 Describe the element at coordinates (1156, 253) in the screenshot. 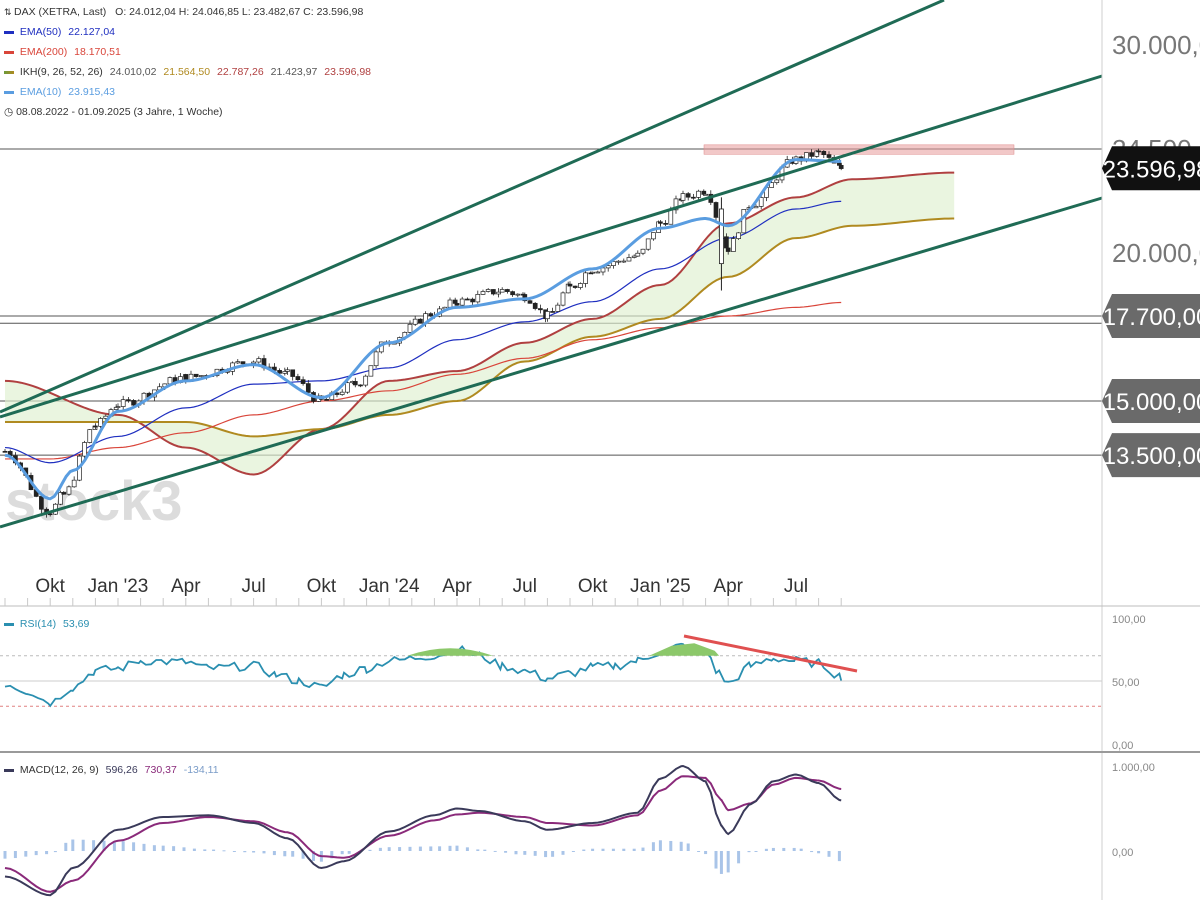

I see `price-axis-label: 20.000,00` at that location.